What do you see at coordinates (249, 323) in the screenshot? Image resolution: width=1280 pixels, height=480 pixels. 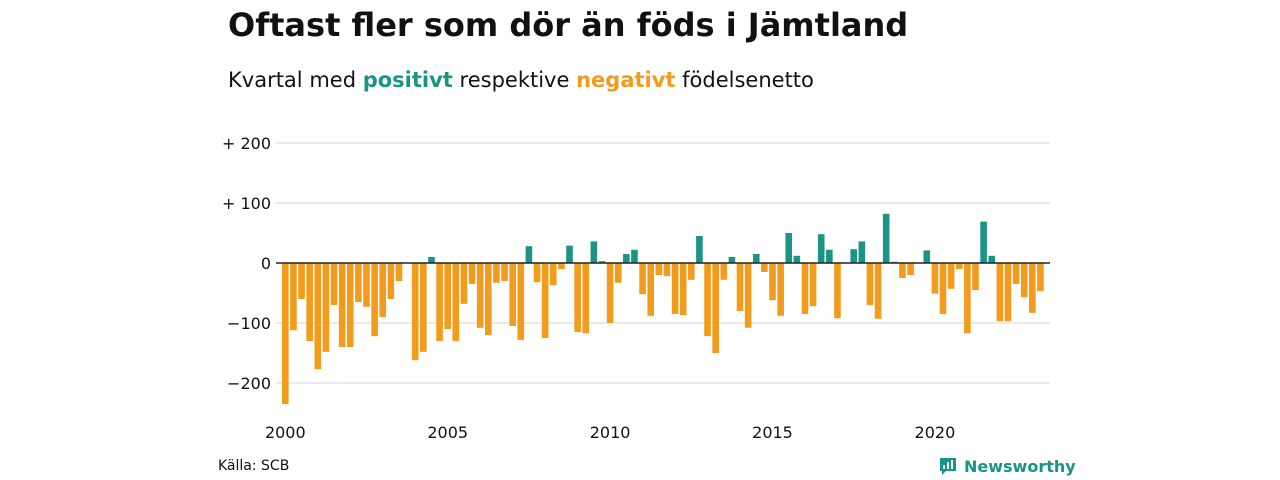 I see `y-tick-label: −100` at bounding box center [249, 323].